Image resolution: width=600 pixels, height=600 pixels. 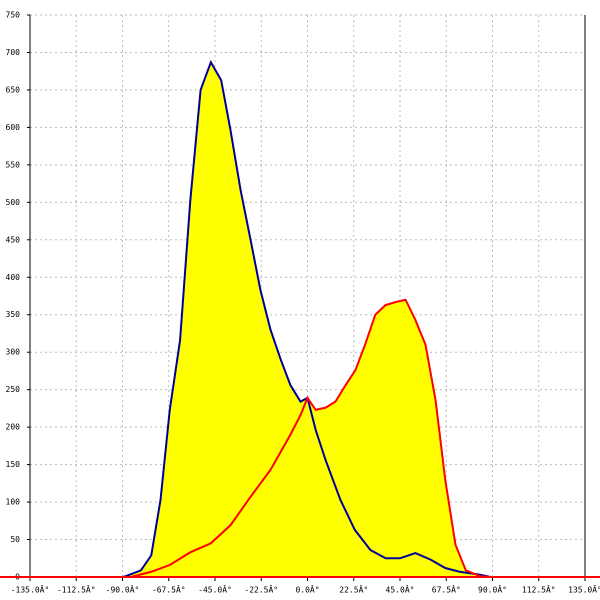 I want to click on y-tick-label: 350, so click(x=13, y=314).